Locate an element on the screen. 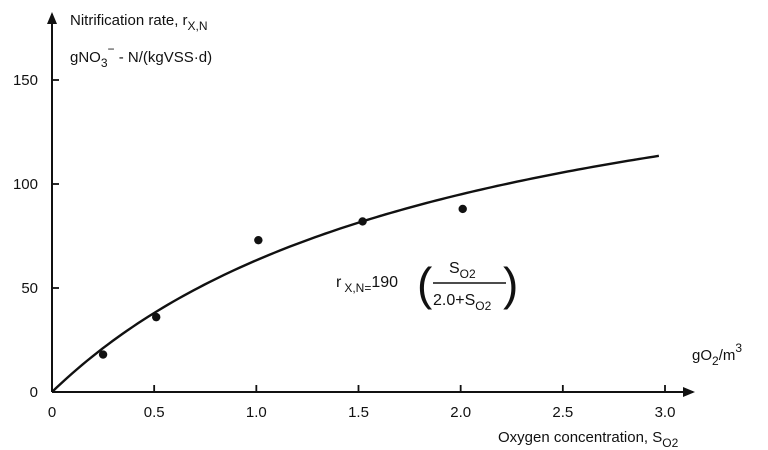 The width and height of the screenshot is (768, 450). y-tick-label: 0 is located at coordinates (34, 392).